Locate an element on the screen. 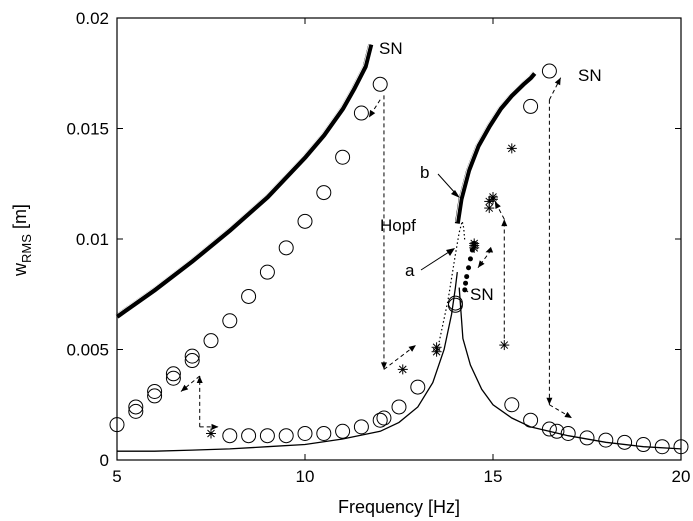  y-axis-label: wRMS [m] is located at coordinates (22, 240).